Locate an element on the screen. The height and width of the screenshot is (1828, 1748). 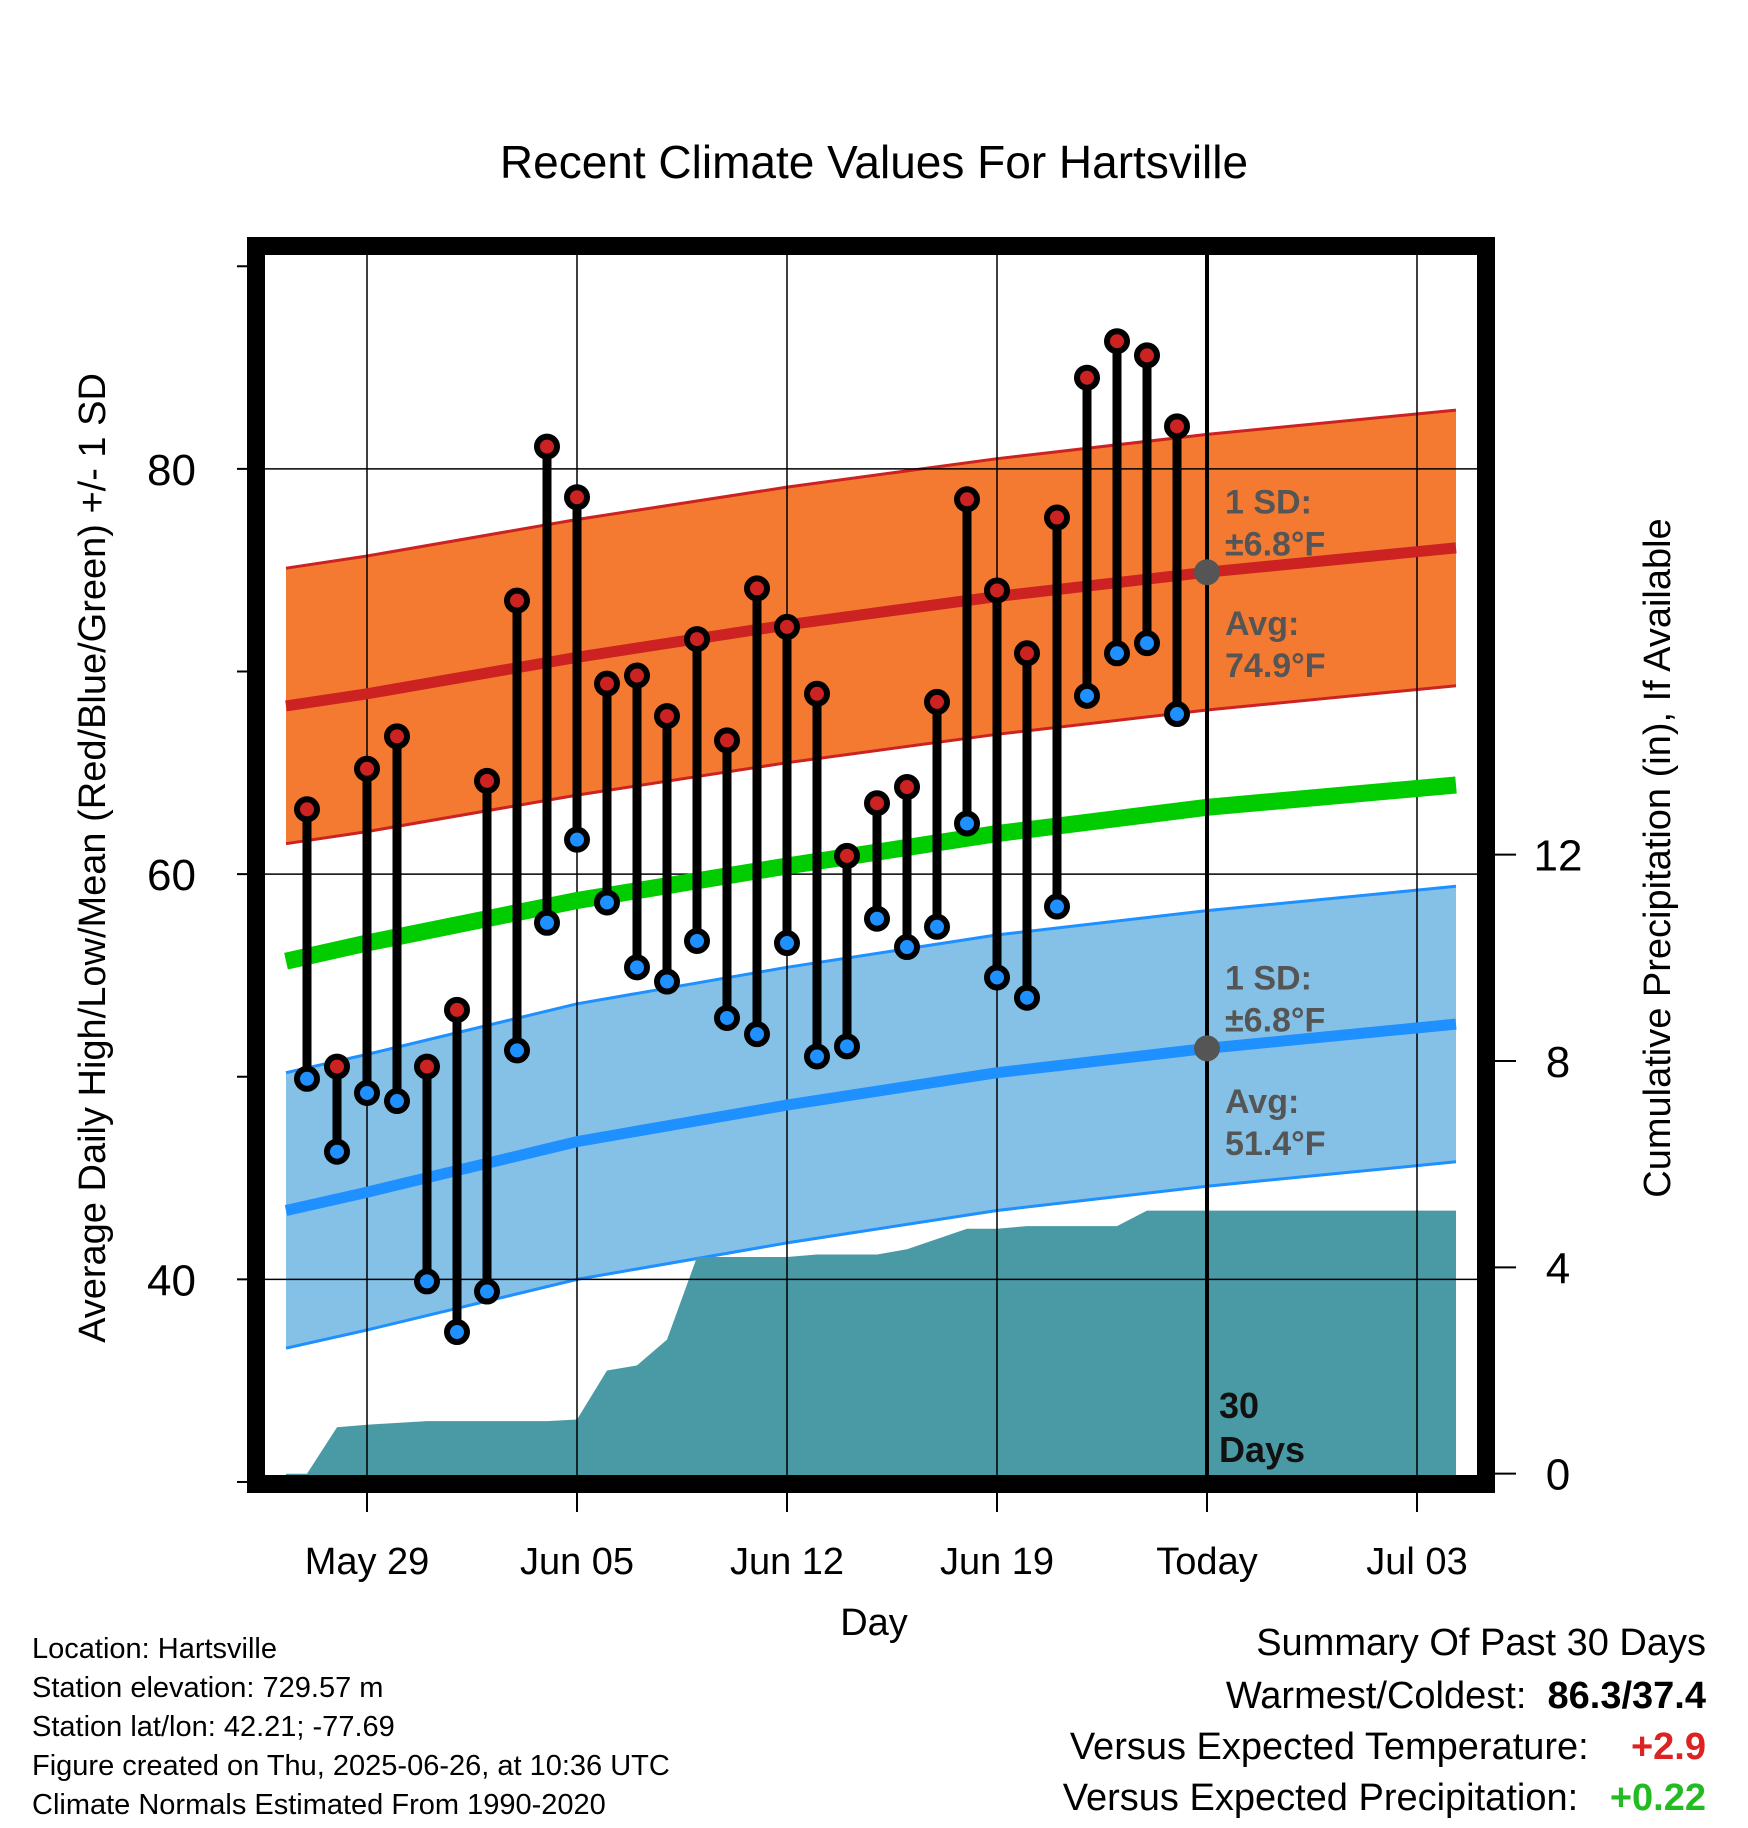
summary-temp-label: Versus Expected Temperature: is located at coordinates (1329, 1747).